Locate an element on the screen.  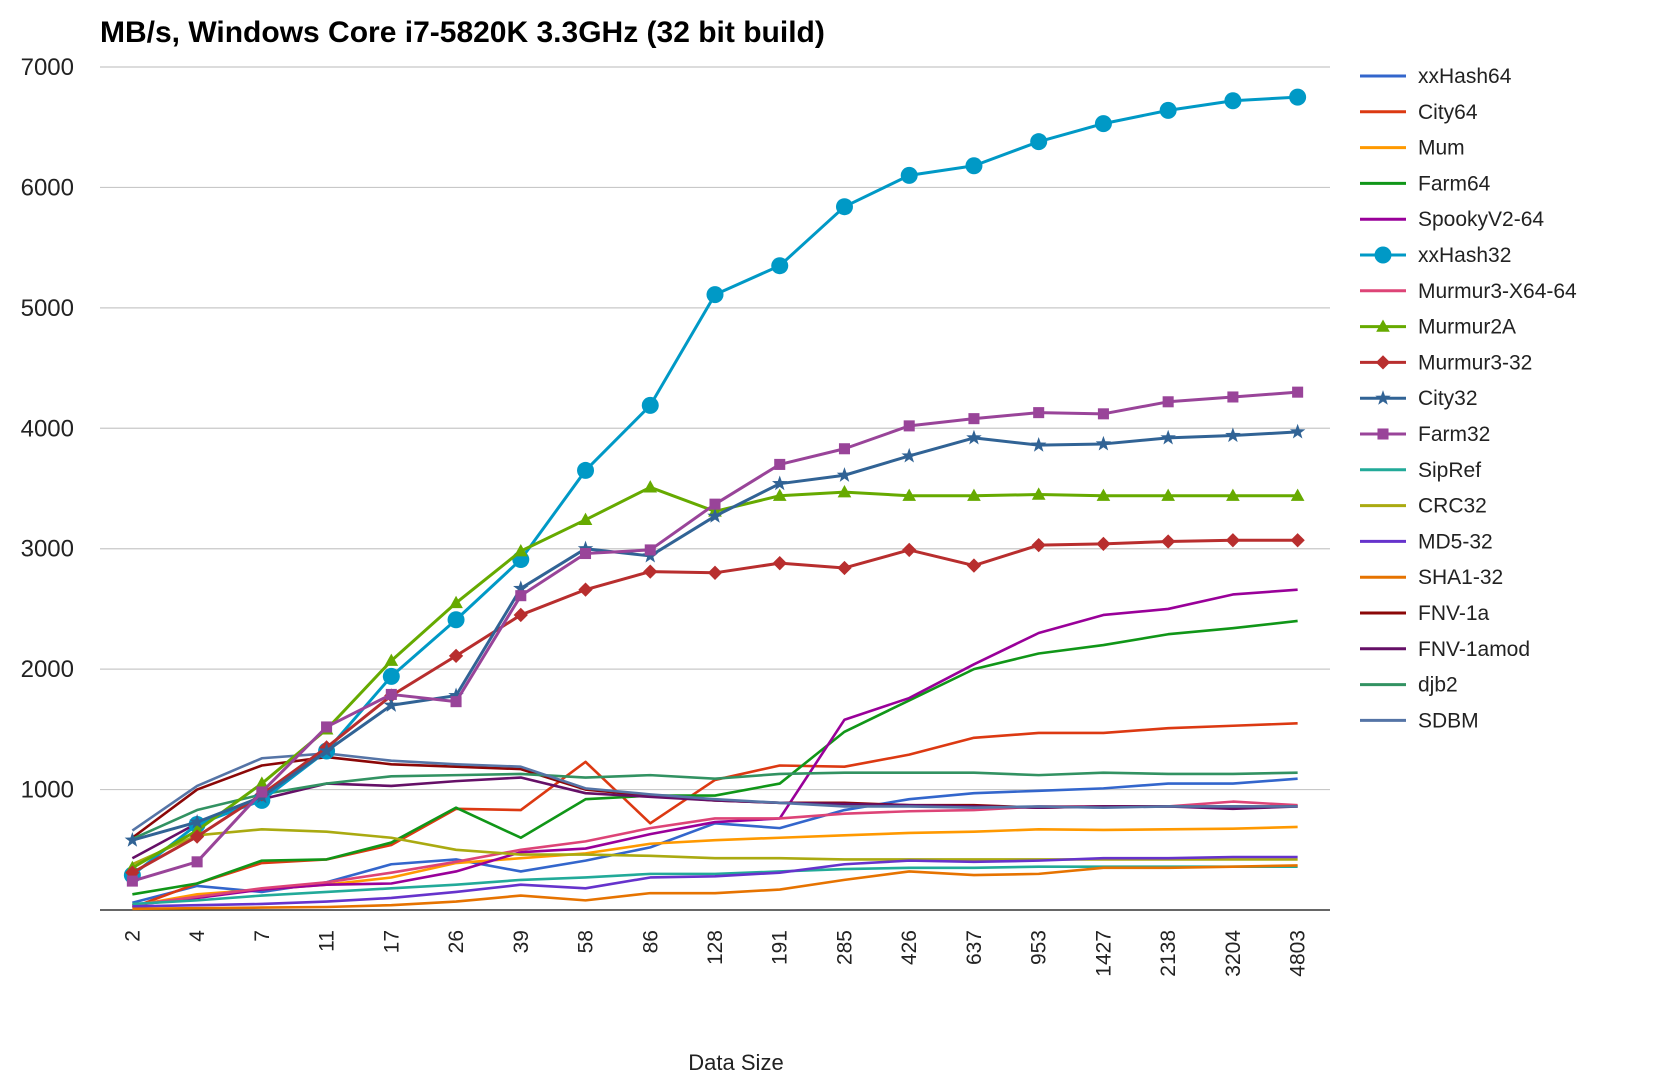
series-fnv-1a is located at coordinates (714, 797).